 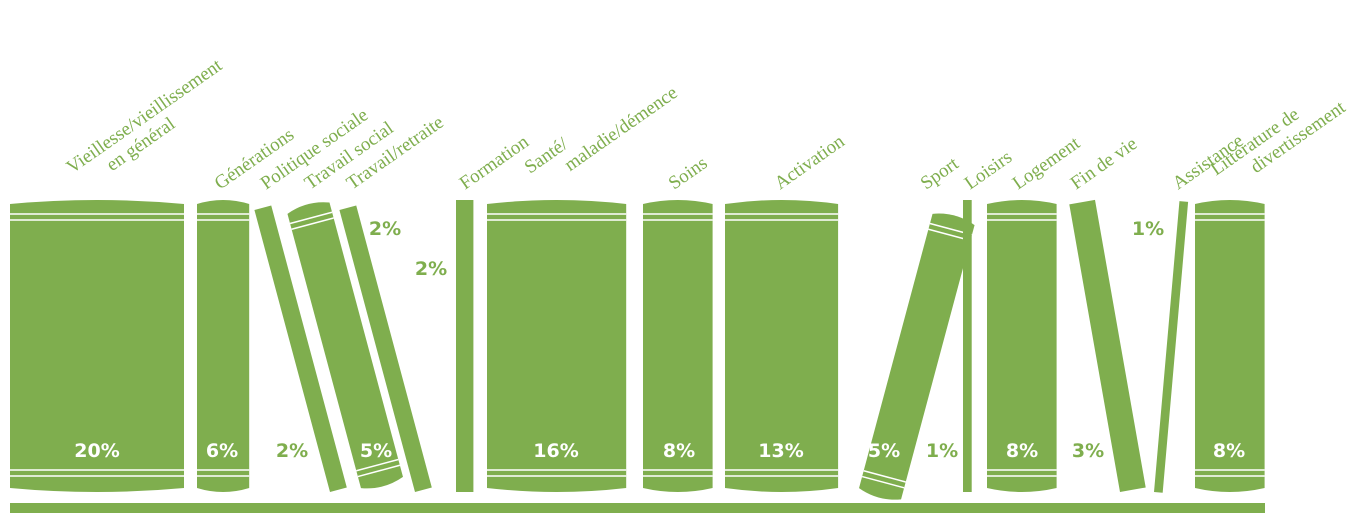 I want to click on category-label: Vieillesse/vieillissementen général, so click(x=151, y=125).